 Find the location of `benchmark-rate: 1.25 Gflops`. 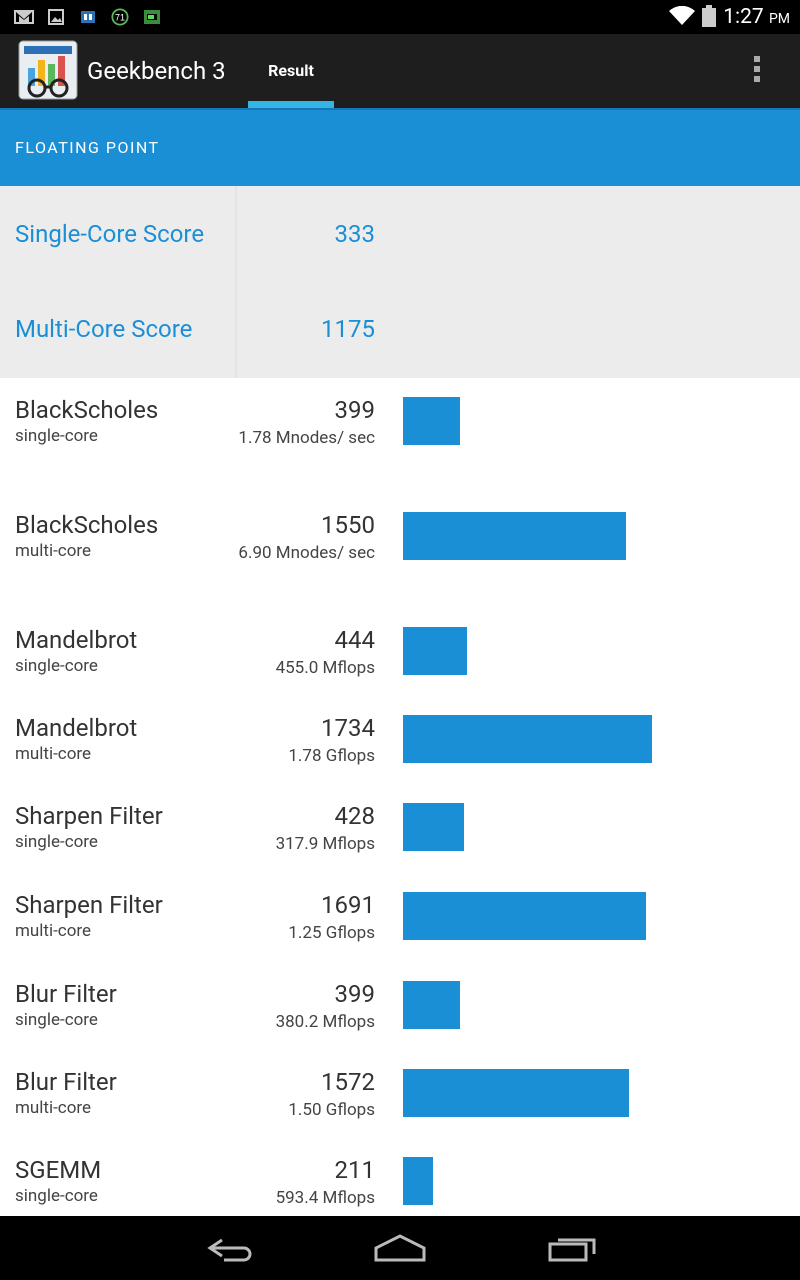

benchmark-rate: 1.25 Gflops is located at coordinates (331, 933).